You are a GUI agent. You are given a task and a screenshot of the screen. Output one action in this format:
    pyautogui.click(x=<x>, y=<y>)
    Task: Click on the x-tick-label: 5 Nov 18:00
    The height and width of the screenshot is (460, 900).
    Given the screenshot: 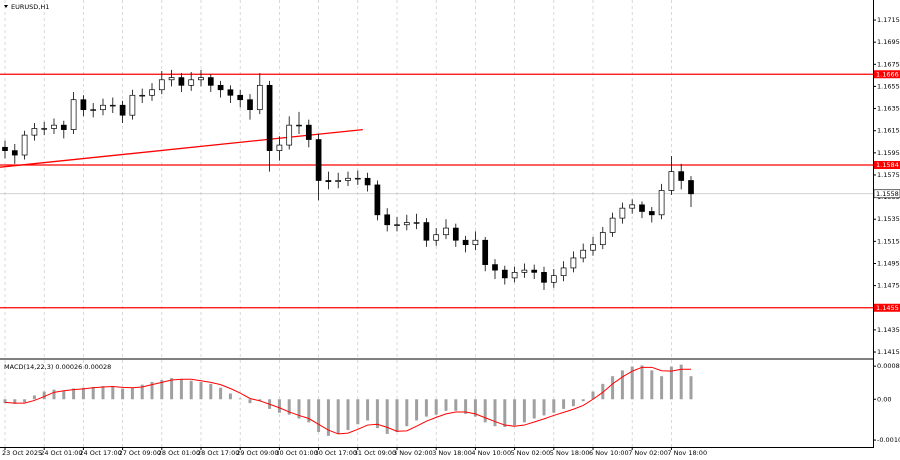 What is the action you would take?
    pyautogui.click(x=570, y=453)
    